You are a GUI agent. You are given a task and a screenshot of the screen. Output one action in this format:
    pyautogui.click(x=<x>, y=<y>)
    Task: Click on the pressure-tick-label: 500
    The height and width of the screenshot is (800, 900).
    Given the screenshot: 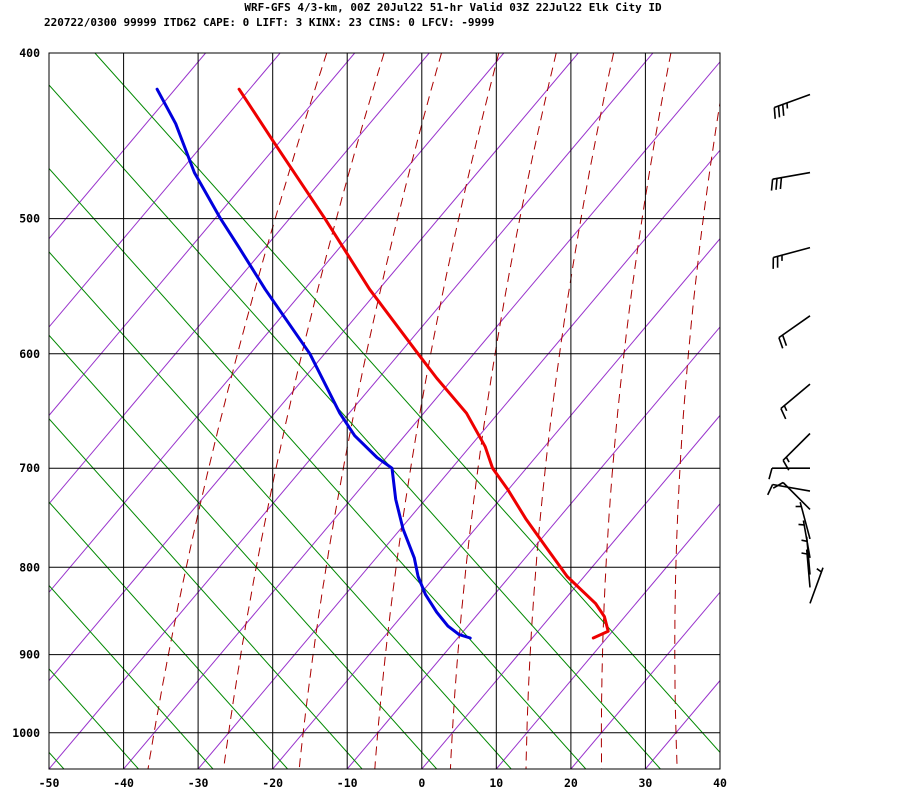 What is the action you would take?
    pyautogui.click(x=29, y=219)
    